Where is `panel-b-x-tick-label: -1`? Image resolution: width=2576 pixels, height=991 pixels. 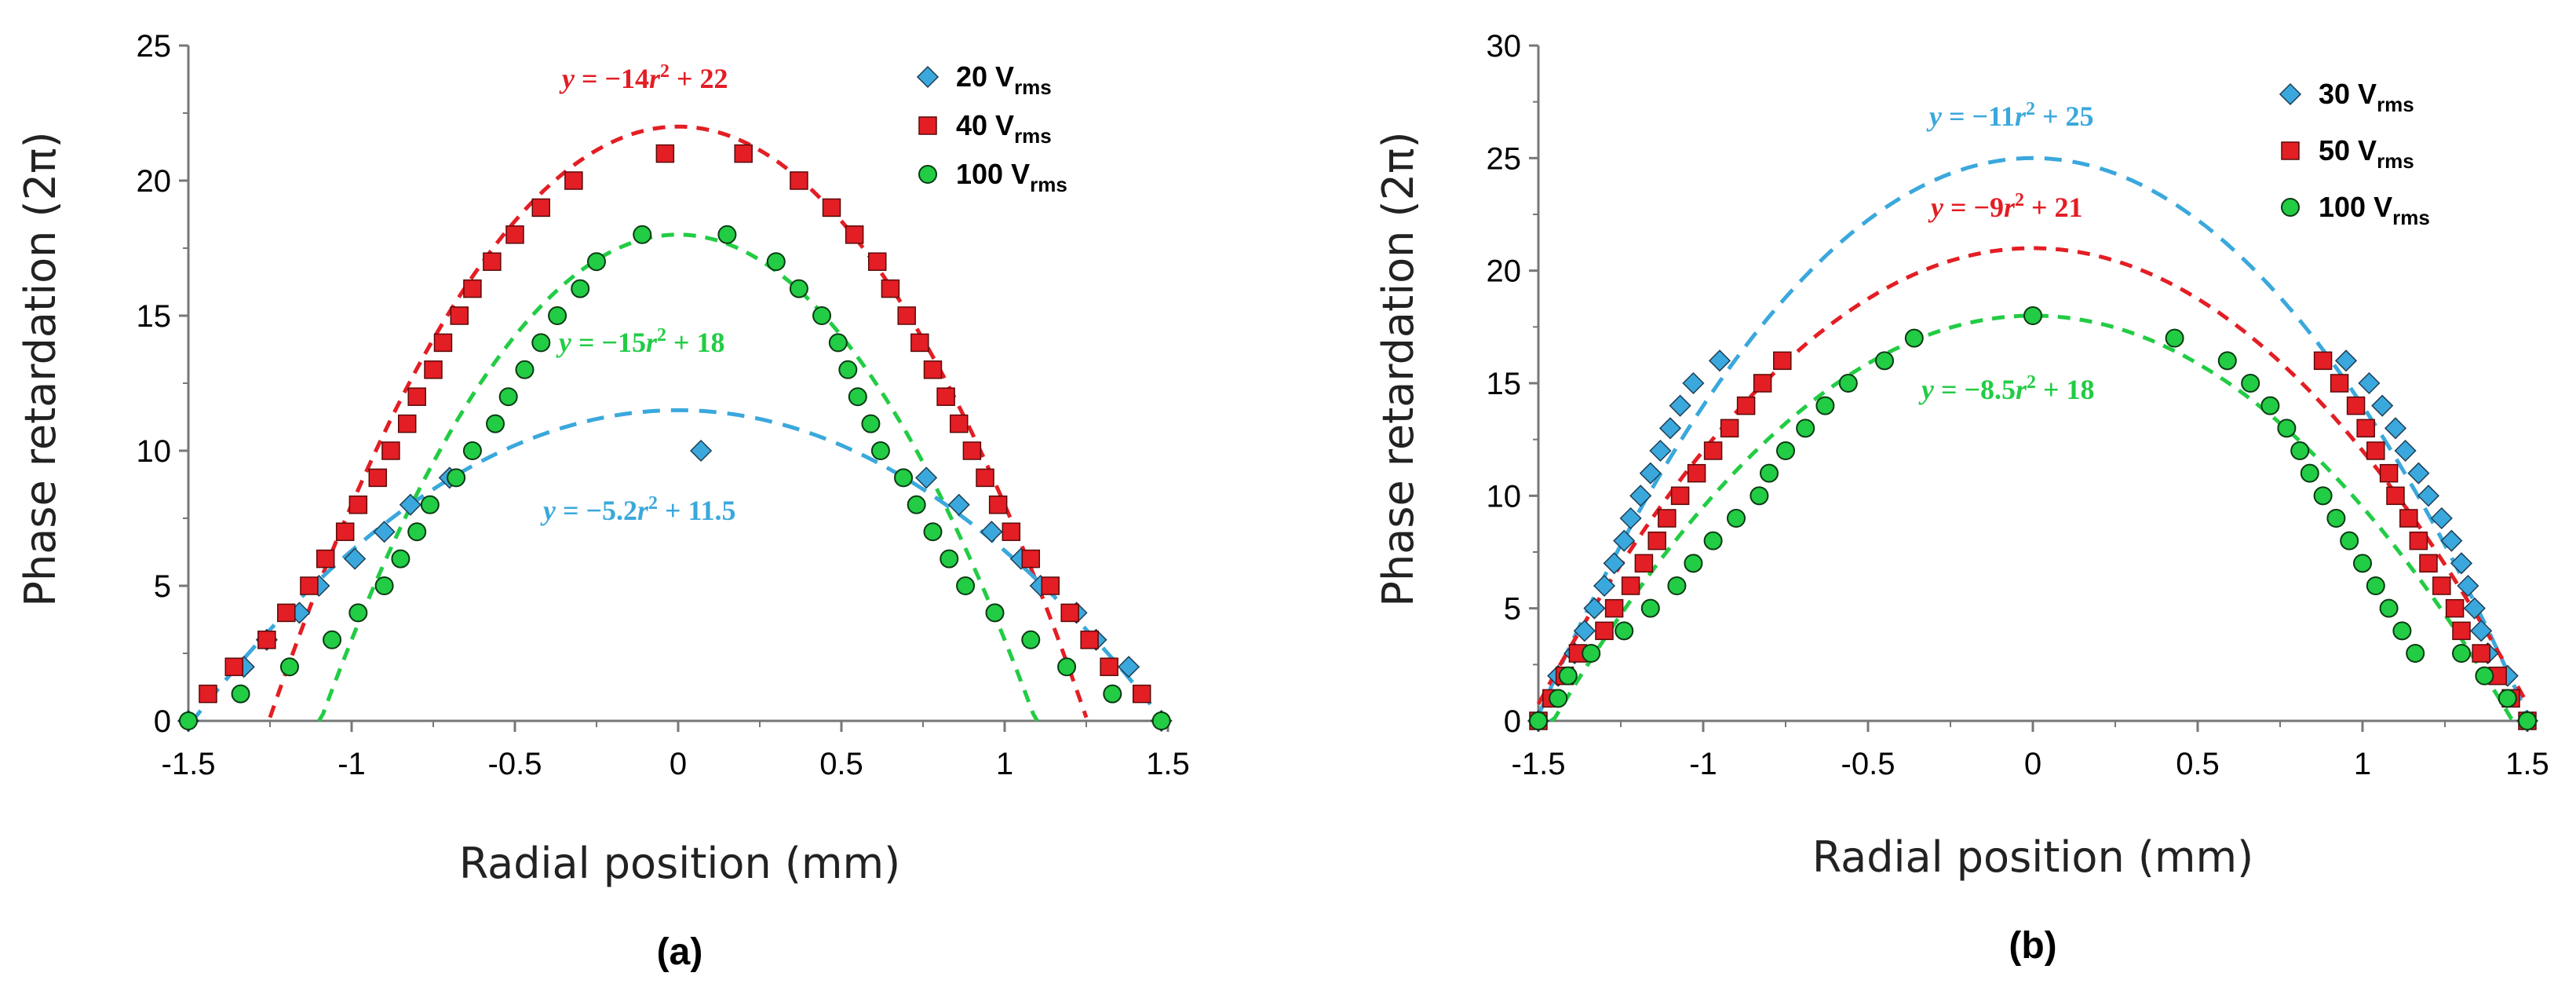
panel-b-x-tick-label: -1 is located at coordinates (1703, 764).